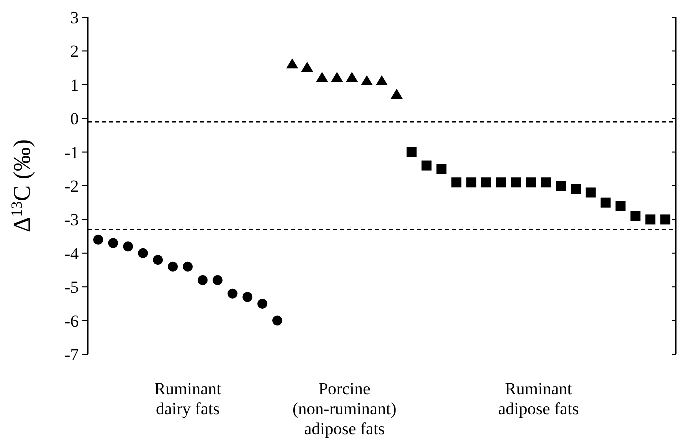  Describe the element at coordinates (74, 119) in the screenshot. I see `y-tick-label: 0` at that location.